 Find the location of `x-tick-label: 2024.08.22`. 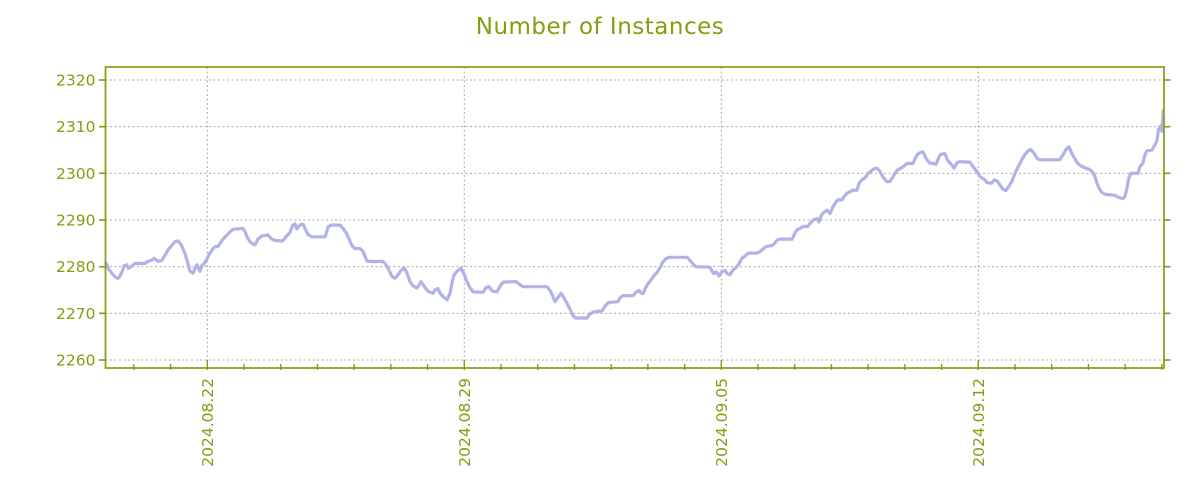

x-tick-label: 2024.08.22 is located at coordinates (208, 422).